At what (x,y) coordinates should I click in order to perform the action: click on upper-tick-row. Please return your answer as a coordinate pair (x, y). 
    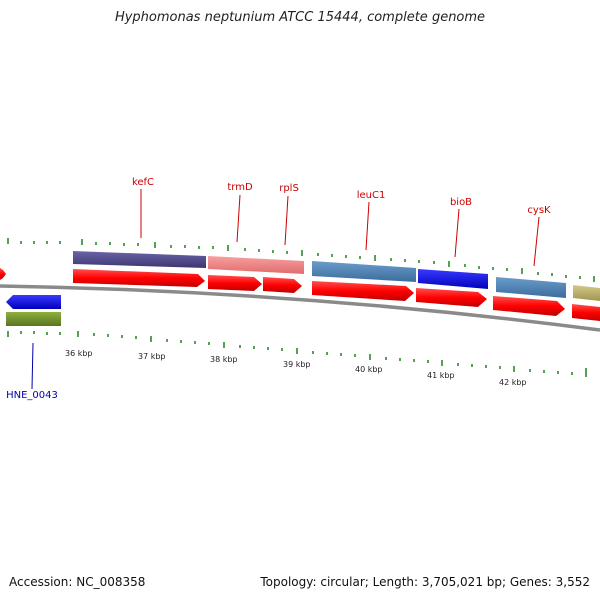
    Looking at the image, I should click on (301, 260).